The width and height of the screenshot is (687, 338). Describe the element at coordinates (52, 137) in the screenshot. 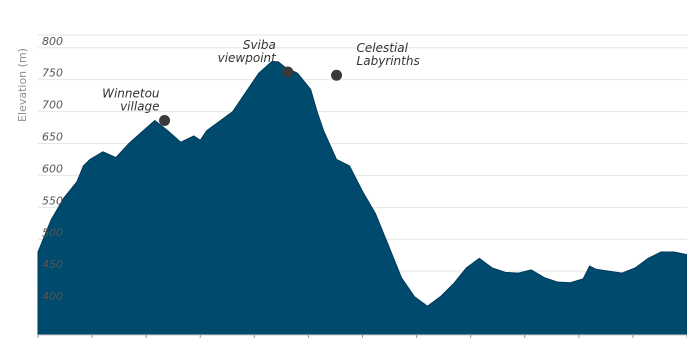

I see `y-tick-label-650: 650` at that location.